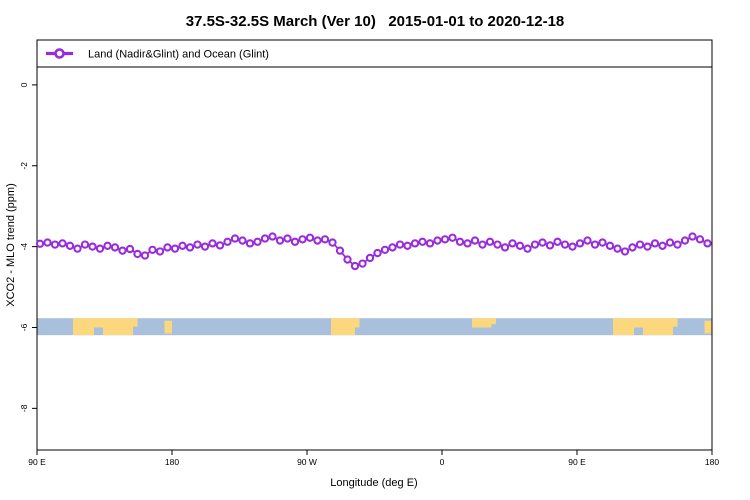 Image resolution: width=750 pixels, height=500 pixels. What do you see at coordinates (157, 54) in the screenshot?
I see `legend: Land (Nadir&Glint) and Ocean (Glint)` at bounding box center [157, 54].